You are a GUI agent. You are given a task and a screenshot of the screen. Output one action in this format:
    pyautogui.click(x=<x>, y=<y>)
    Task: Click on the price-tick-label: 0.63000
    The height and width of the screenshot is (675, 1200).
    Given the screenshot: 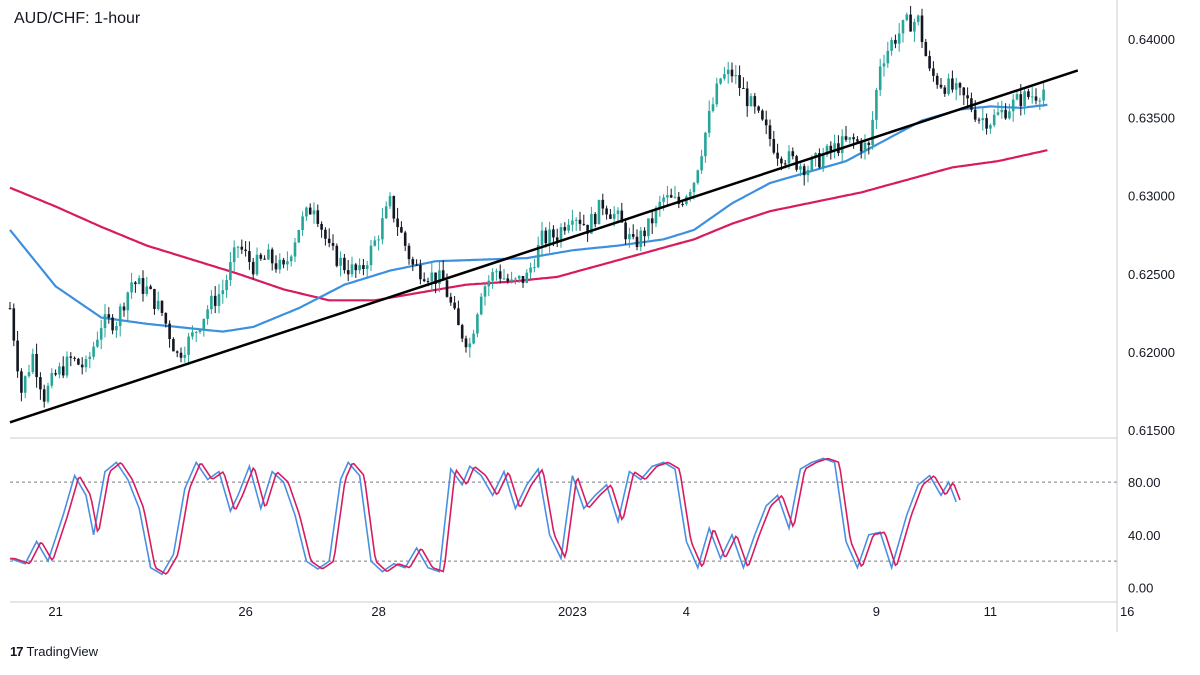 What is the action you would take?
    pyautogui.click(x=1151, y=196)
    